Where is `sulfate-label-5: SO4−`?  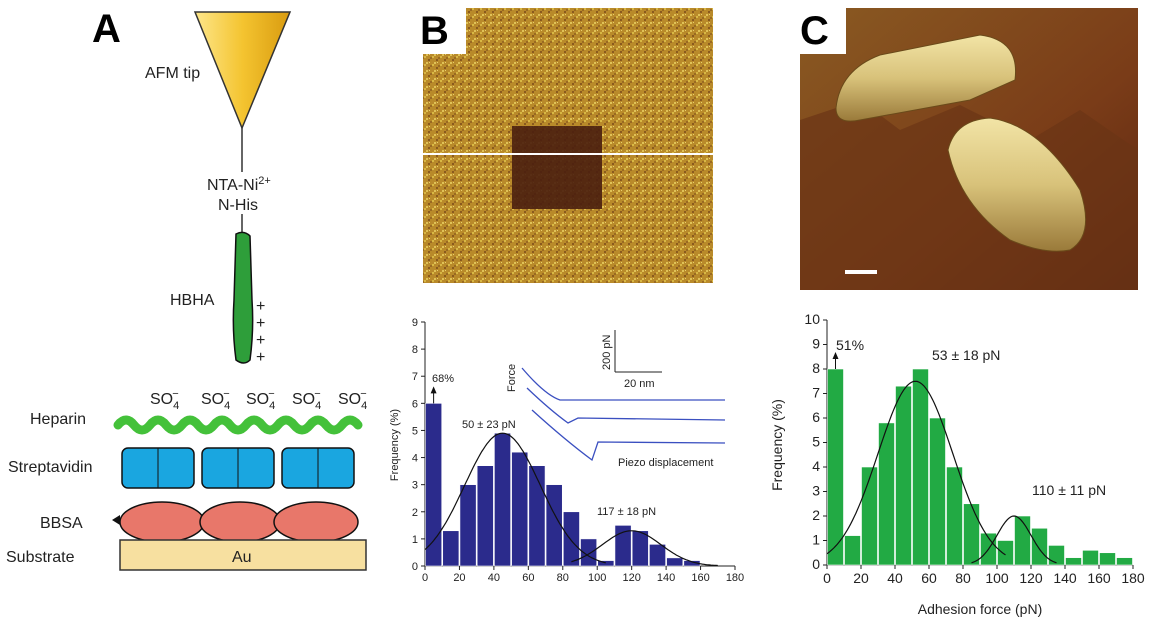
sulfate-label-5: SO4− is located at coordinates (352, 400).